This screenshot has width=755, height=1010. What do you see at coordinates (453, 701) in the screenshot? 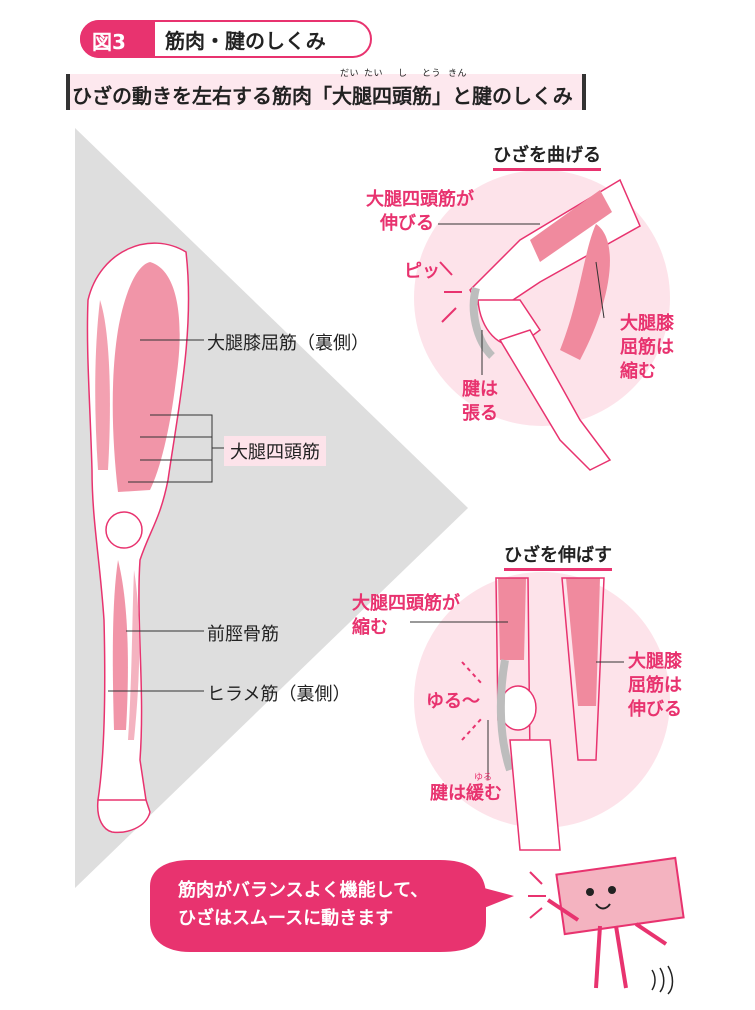
I see `extend-sound: ゆる〜` at bounding box center [453, 701].